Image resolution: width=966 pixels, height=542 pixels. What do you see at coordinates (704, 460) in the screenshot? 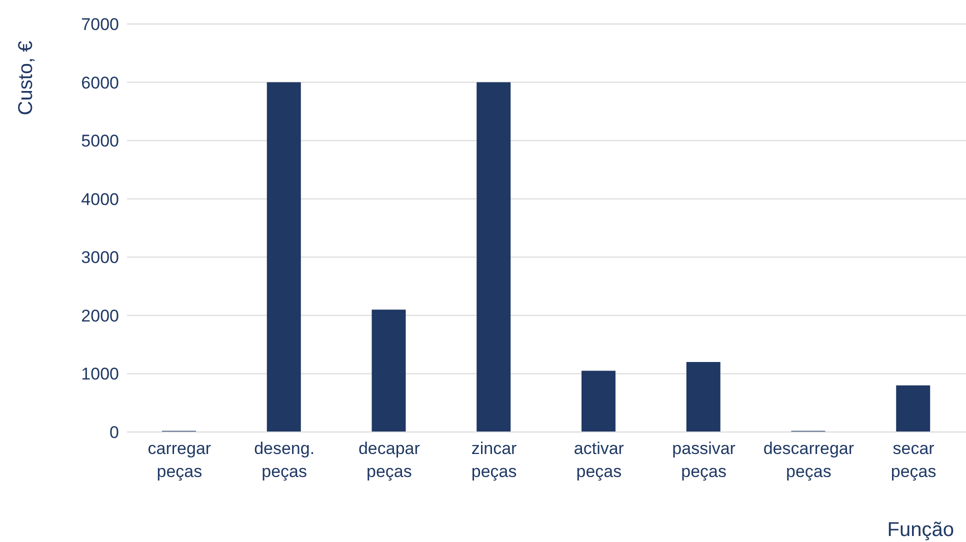
I see `x-tick-label: passivar peças` at bounding box center [704, 460].